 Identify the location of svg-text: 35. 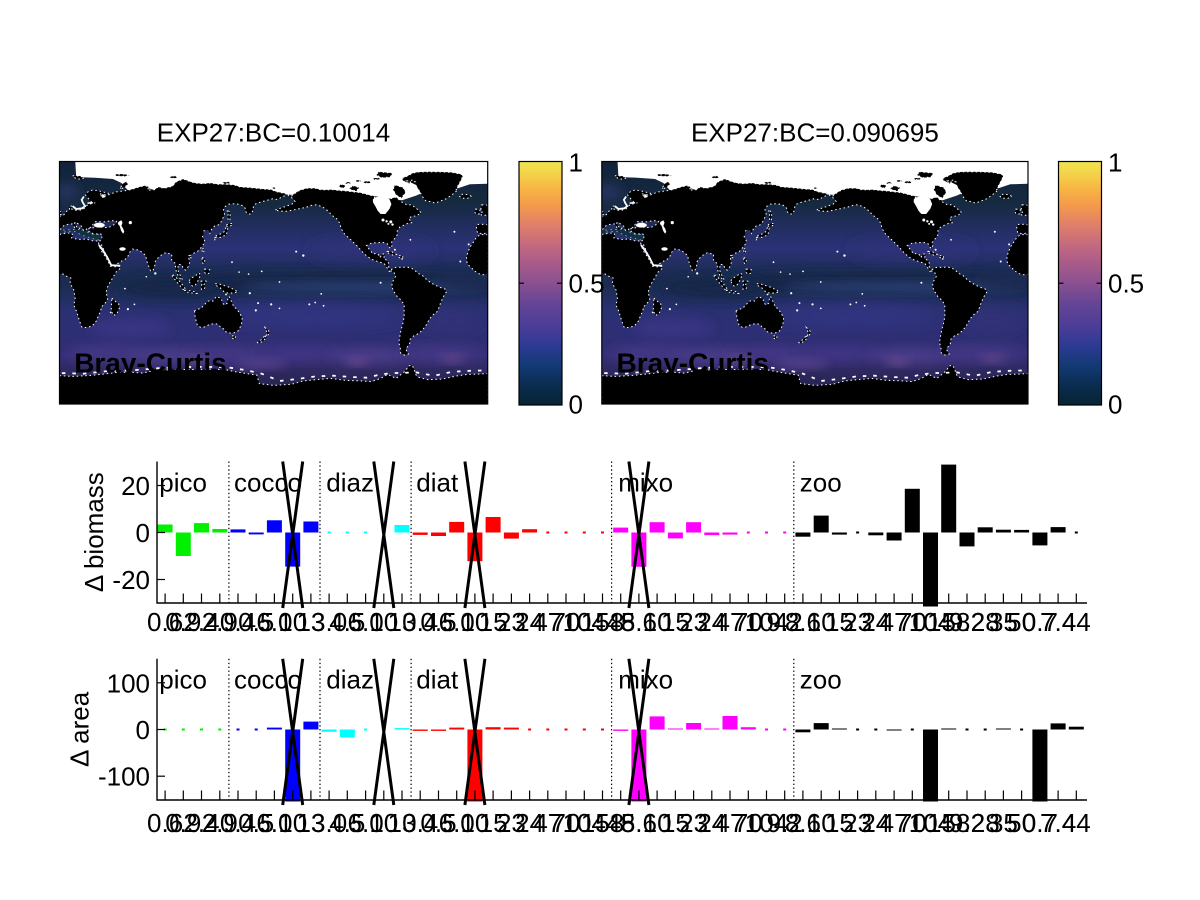
(1003, 622).